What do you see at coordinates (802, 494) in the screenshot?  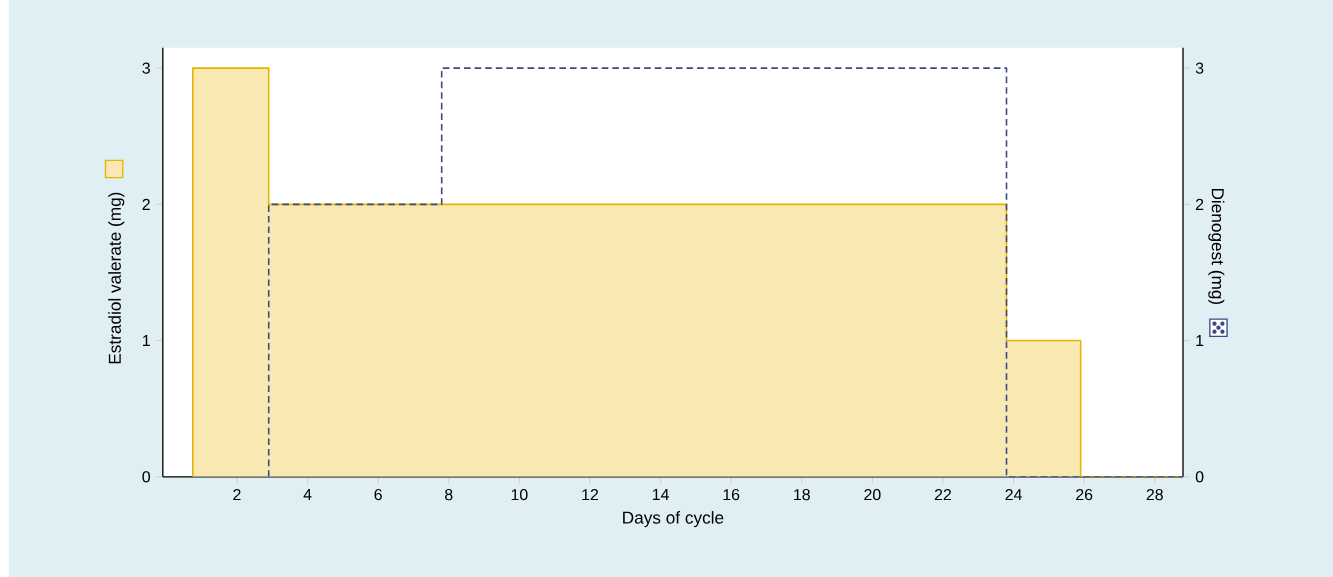 I see `x-tick-label: 18` at bounding box center [802, 494].